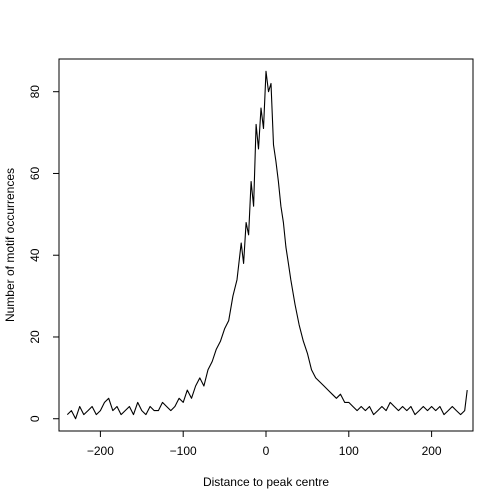  I want to click on y-tick-label: 0, so click(35, 418).